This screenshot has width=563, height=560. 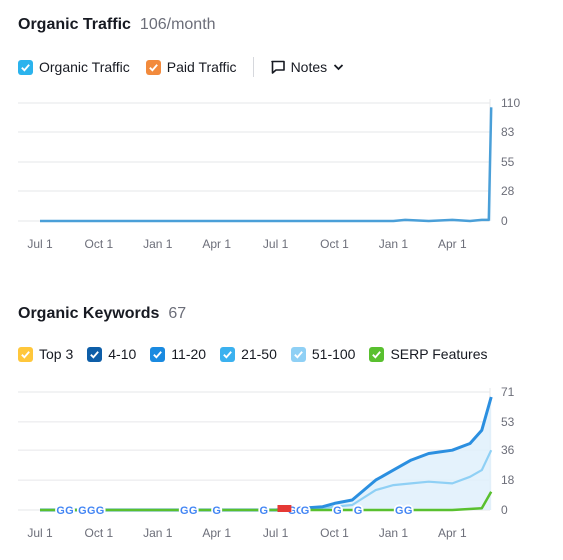 I want to click on notes-label: Notes, so click(x=309, y=67).